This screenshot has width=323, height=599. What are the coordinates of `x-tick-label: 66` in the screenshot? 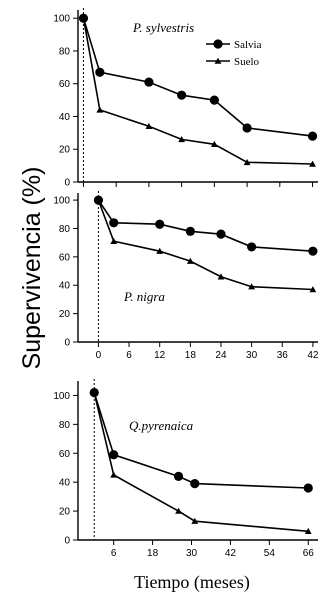 It's located at (309, 553).